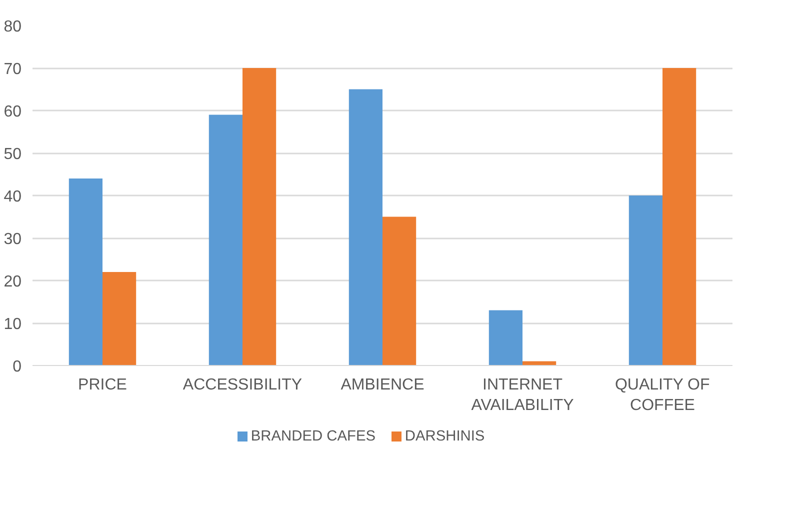 The image size is (806, 530). I want to click on x-tick-label: ACCESSIBILITY, so click(242, 385).